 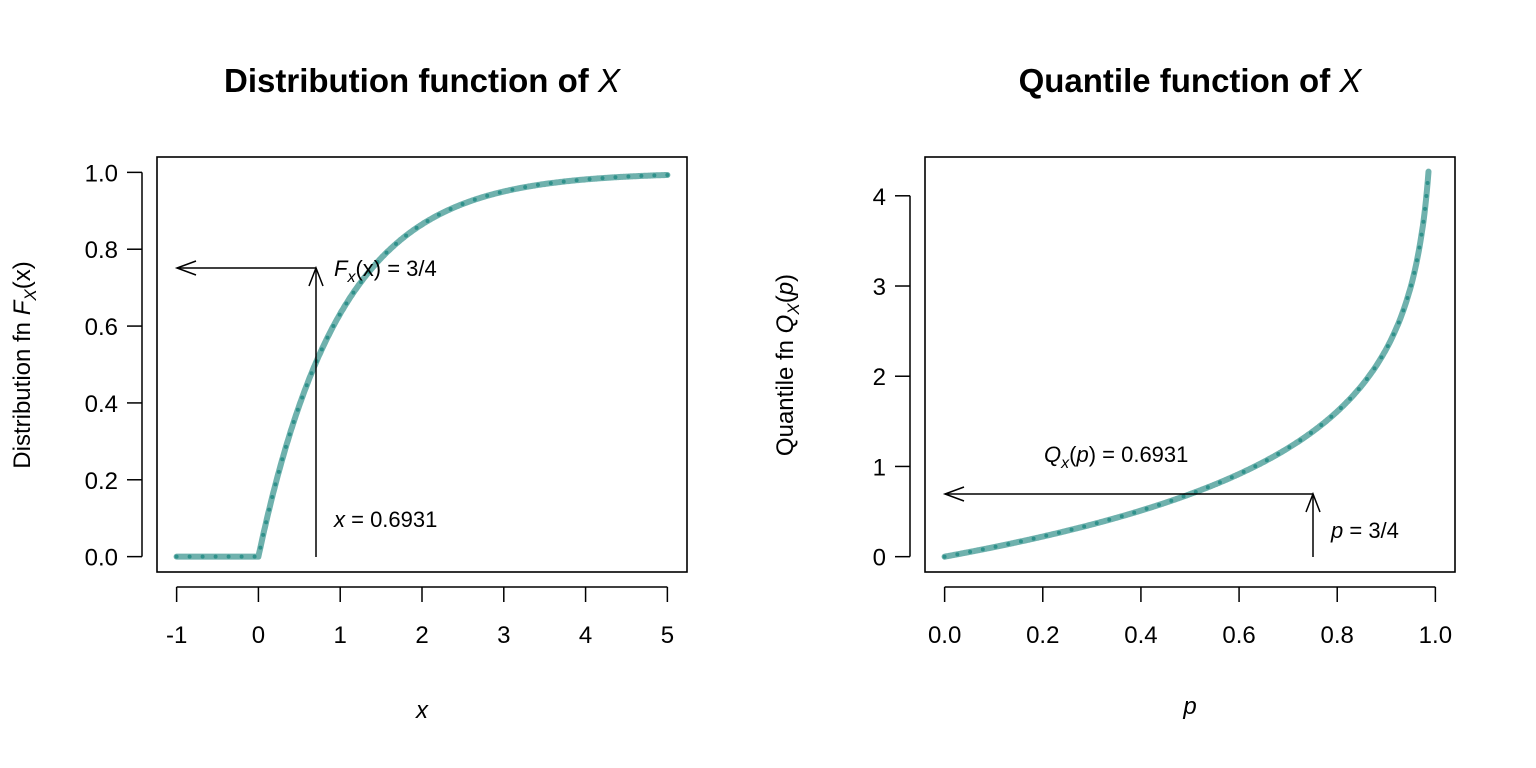 What do you see at coordinates (1189, 706) in the screenshot?
I see `quantile-x-axis-label: p` at bounding box center [1189, 706].